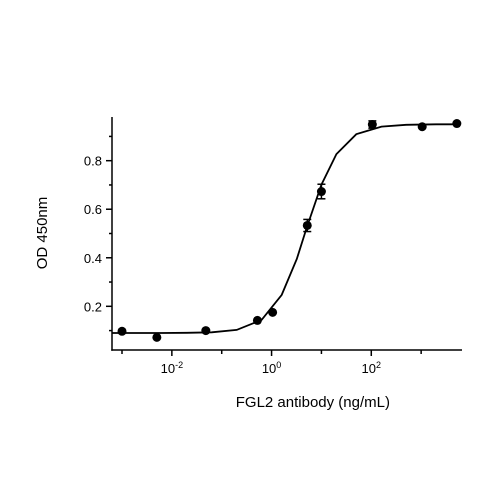 This screenshot has width=500, height=500. I want to click on x-tick-label: 10⁻², so click(172, 368).